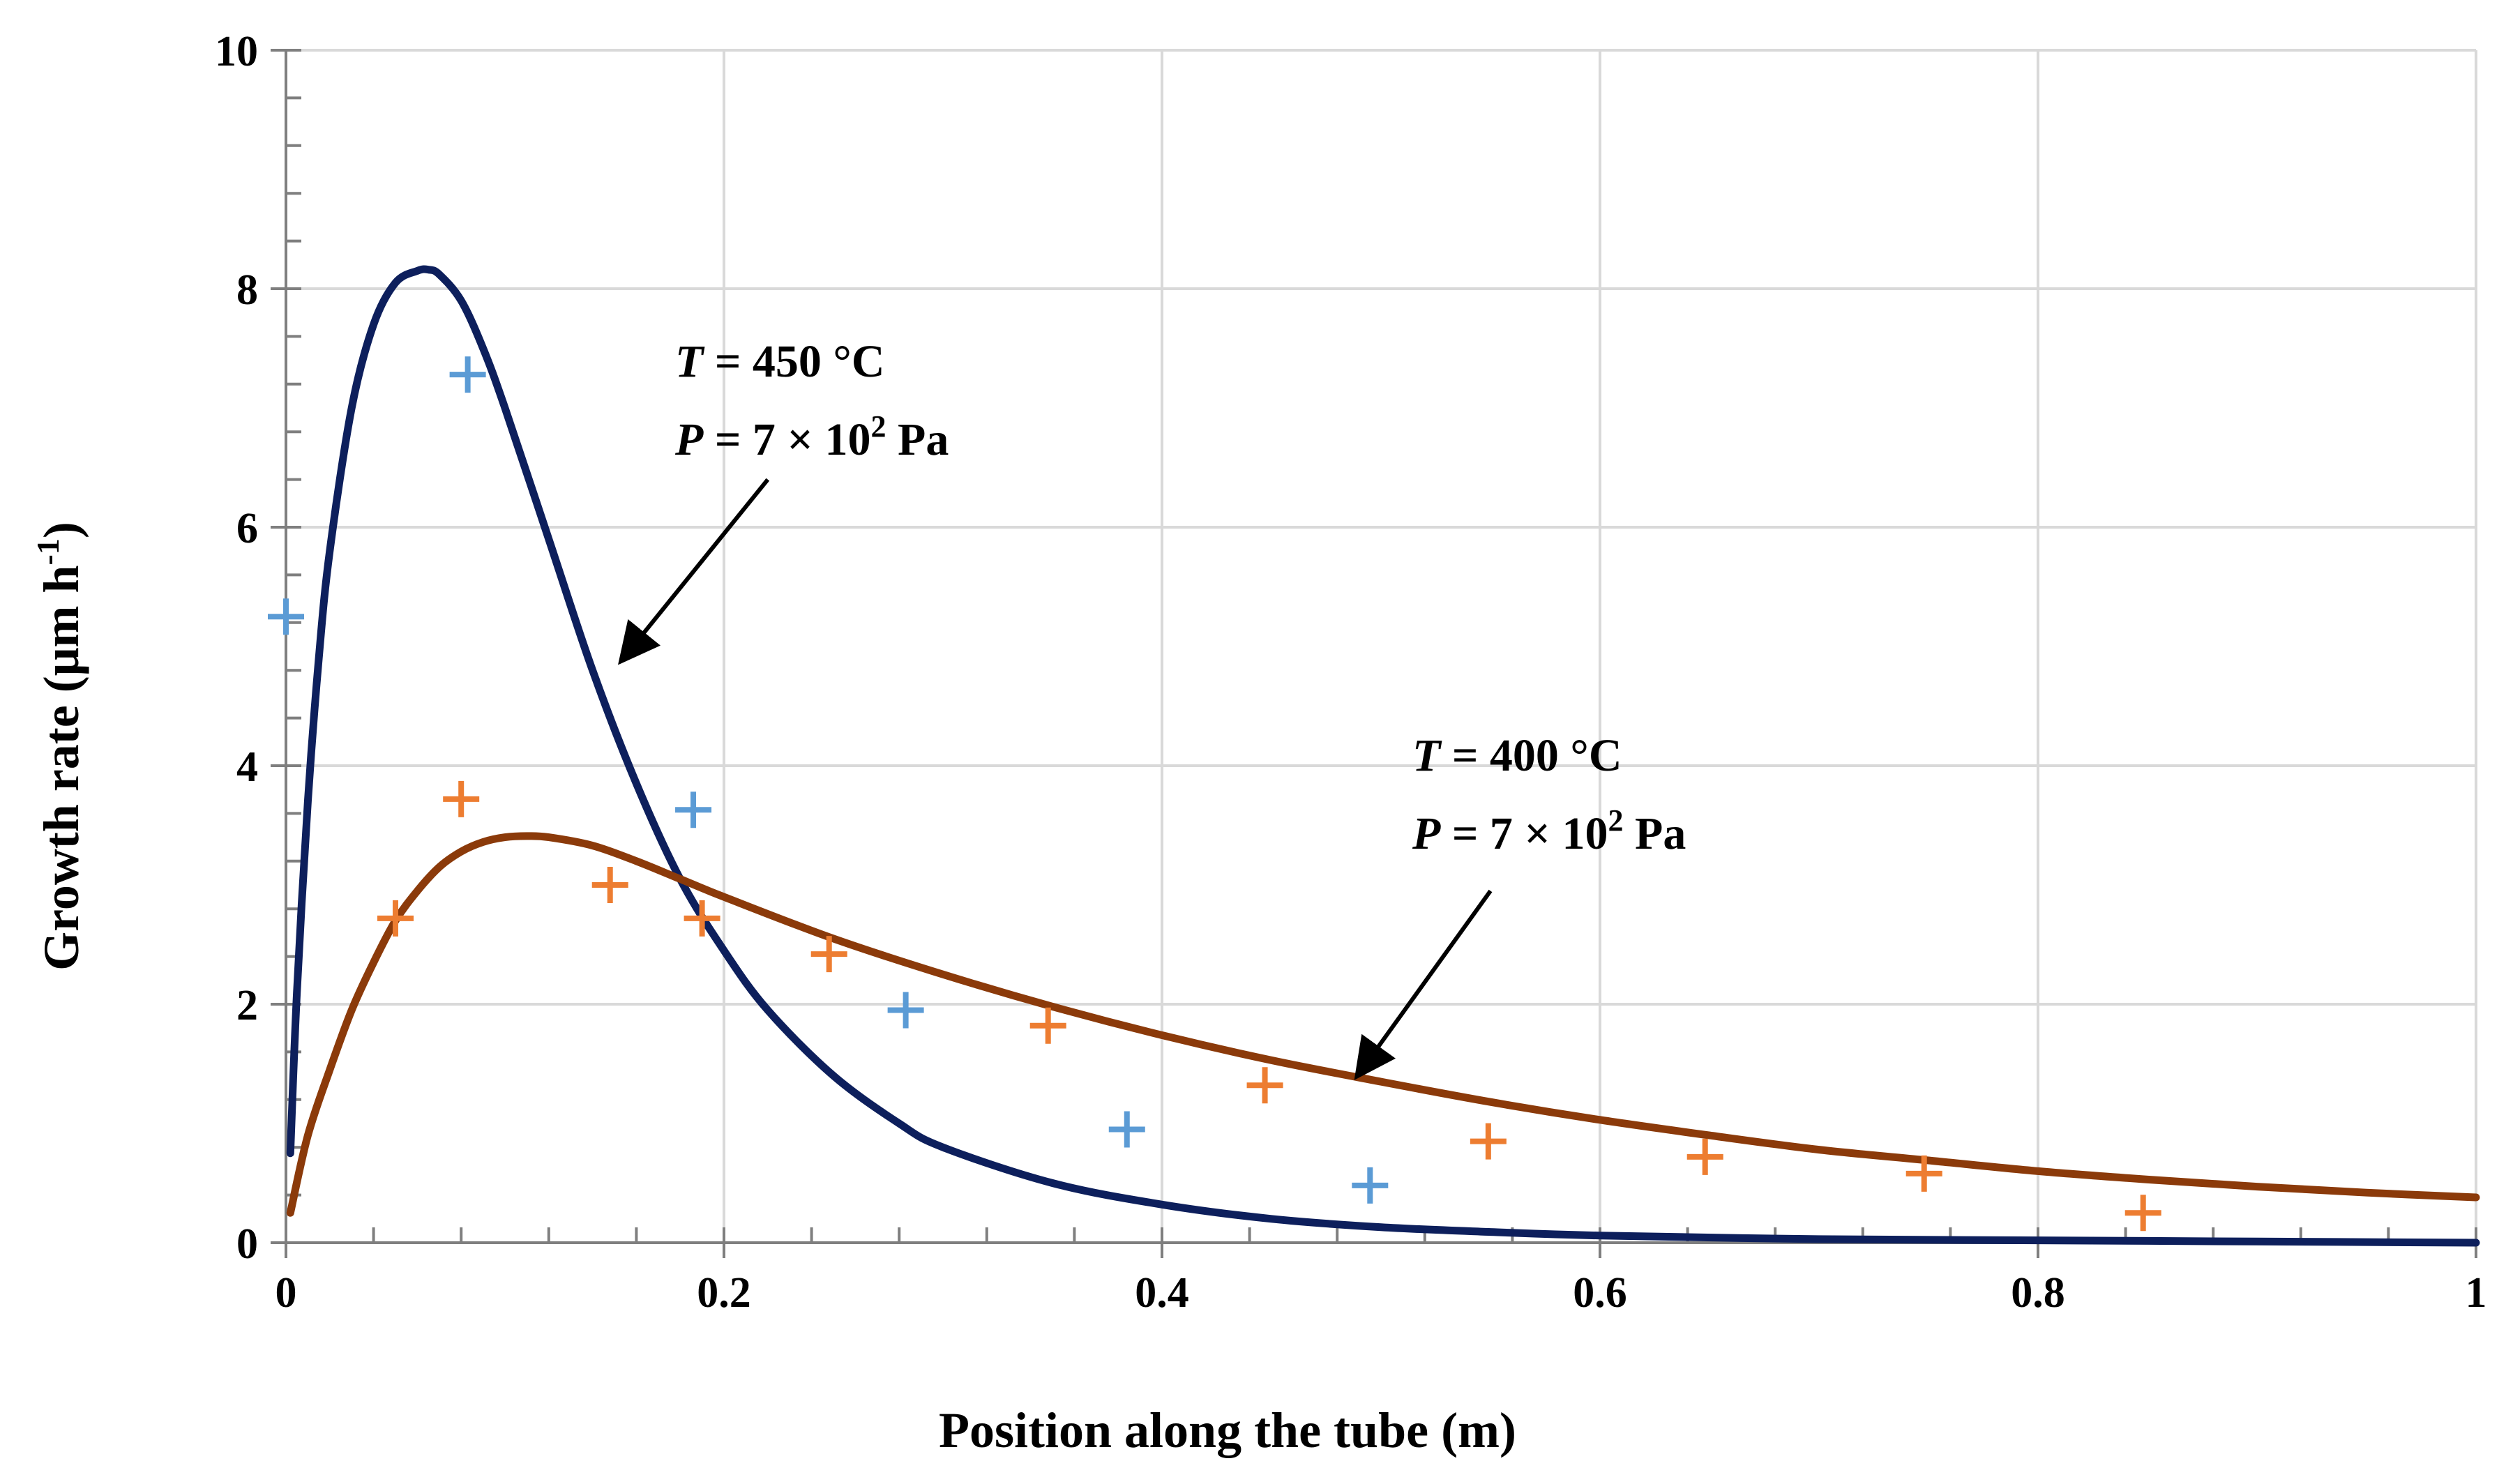  What do you see at coordinates (237, 51) in the screenshot?
I see `y-tick-label: 10` at bounding box center [237, 51].